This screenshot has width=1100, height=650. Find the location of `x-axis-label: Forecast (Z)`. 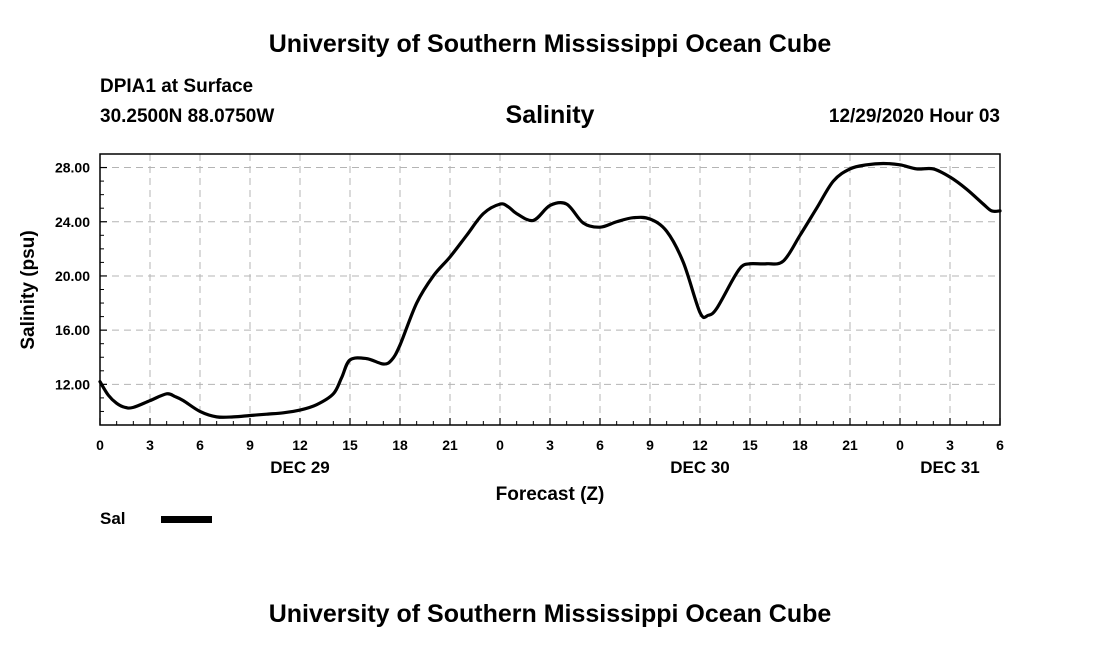

x-axis-label: Forecast (Z) is located at coordinates (550, 494).